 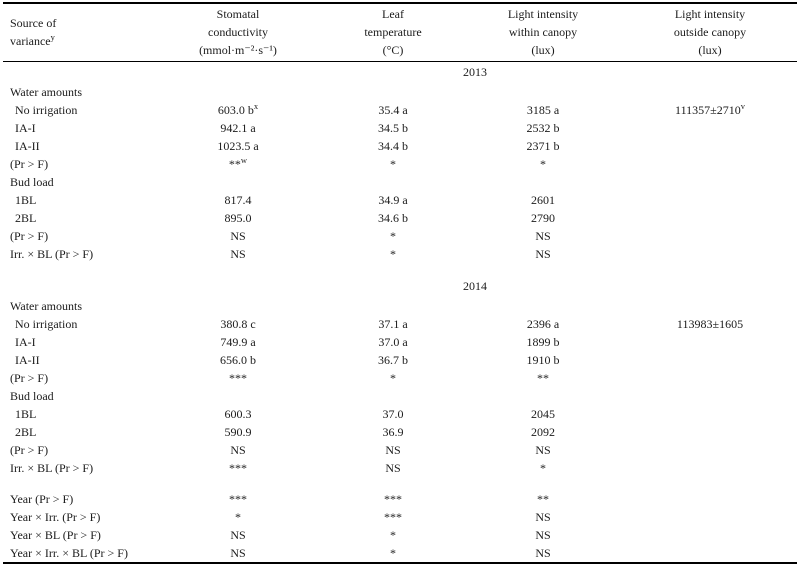 What do you see at coordinates (400, 360) in the screenshot?
I see `table-row: IA-II 656.0 b 36.7 b 1910 b` at bounding box center [400, 360].